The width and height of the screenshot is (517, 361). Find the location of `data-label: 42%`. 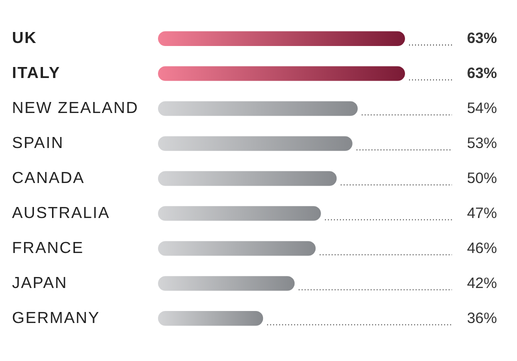

data-label: 42% is located at coordinates (481, 283).